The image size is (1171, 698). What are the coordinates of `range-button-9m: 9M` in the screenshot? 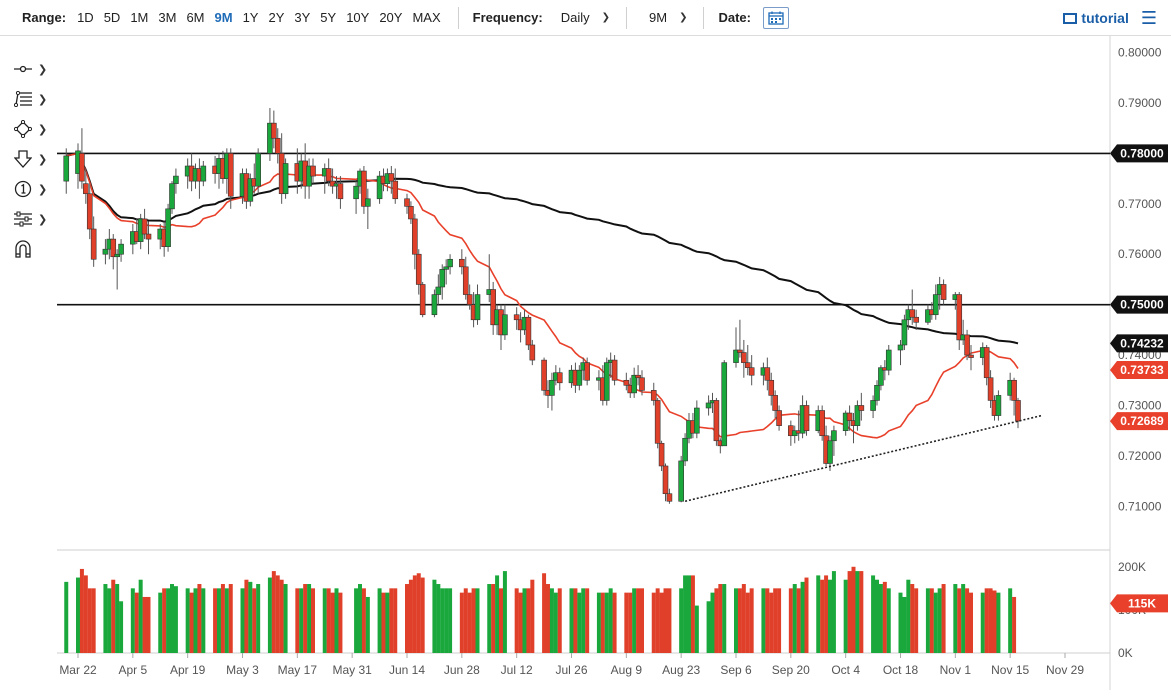 It's located at (223, 17).